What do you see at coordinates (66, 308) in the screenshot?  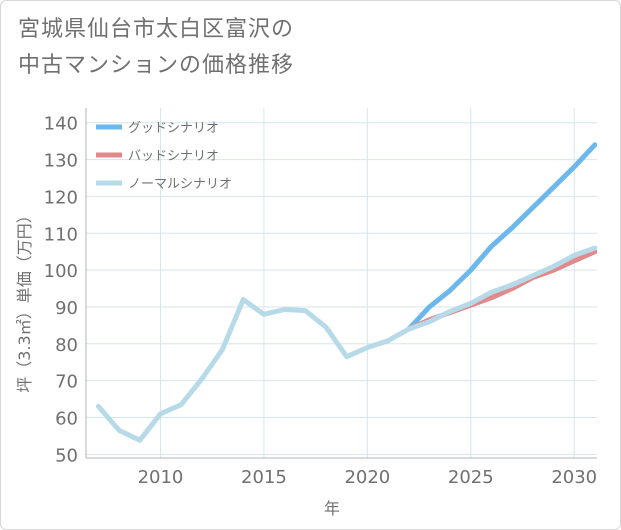 I see `y-tick-label: 90` at bounding box center [66, 308].